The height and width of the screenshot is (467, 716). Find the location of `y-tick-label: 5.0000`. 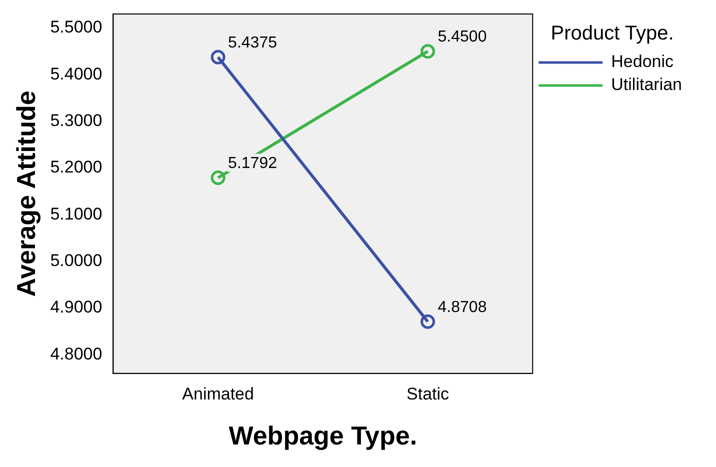

y-tick-label: 5.0000 is located at coordinates (76, 260).